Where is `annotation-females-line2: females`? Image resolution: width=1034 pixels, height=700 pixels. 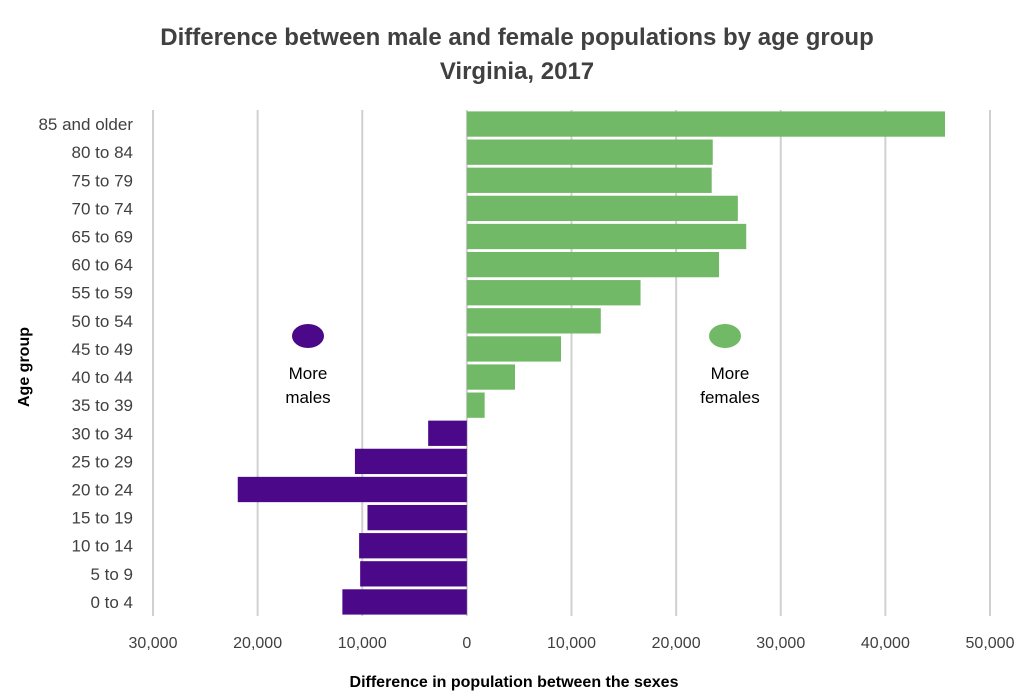 annotation-females-line2: females is located at coordinates (730, 397).